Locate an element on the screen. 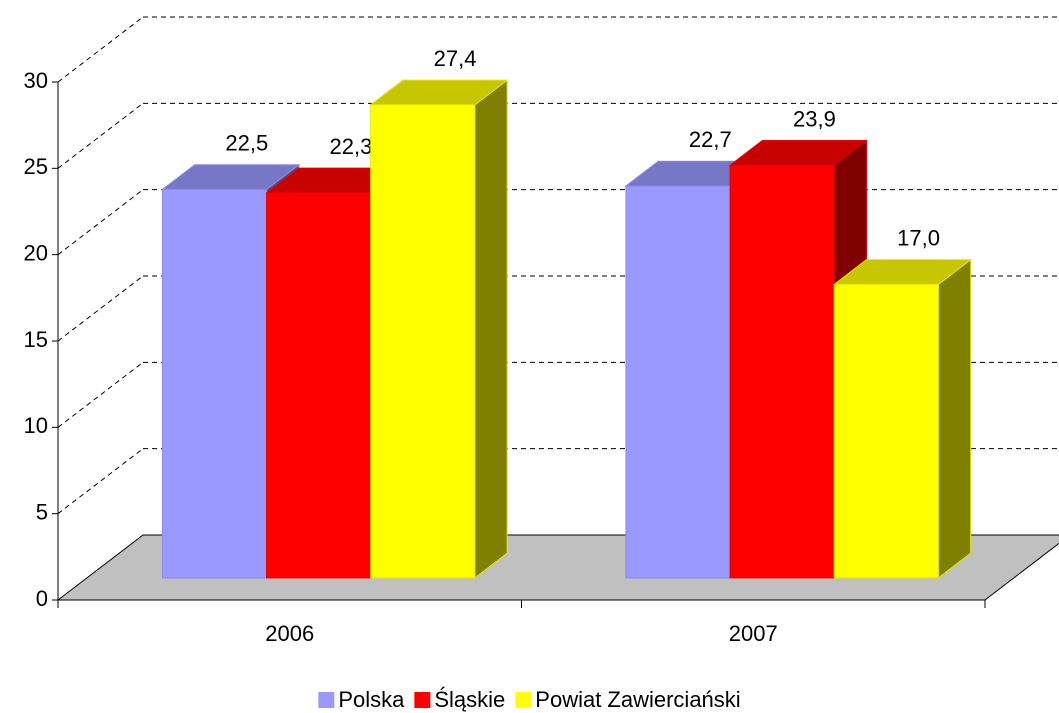  y-tick-label: 20 is located at coordinates (36, 252).